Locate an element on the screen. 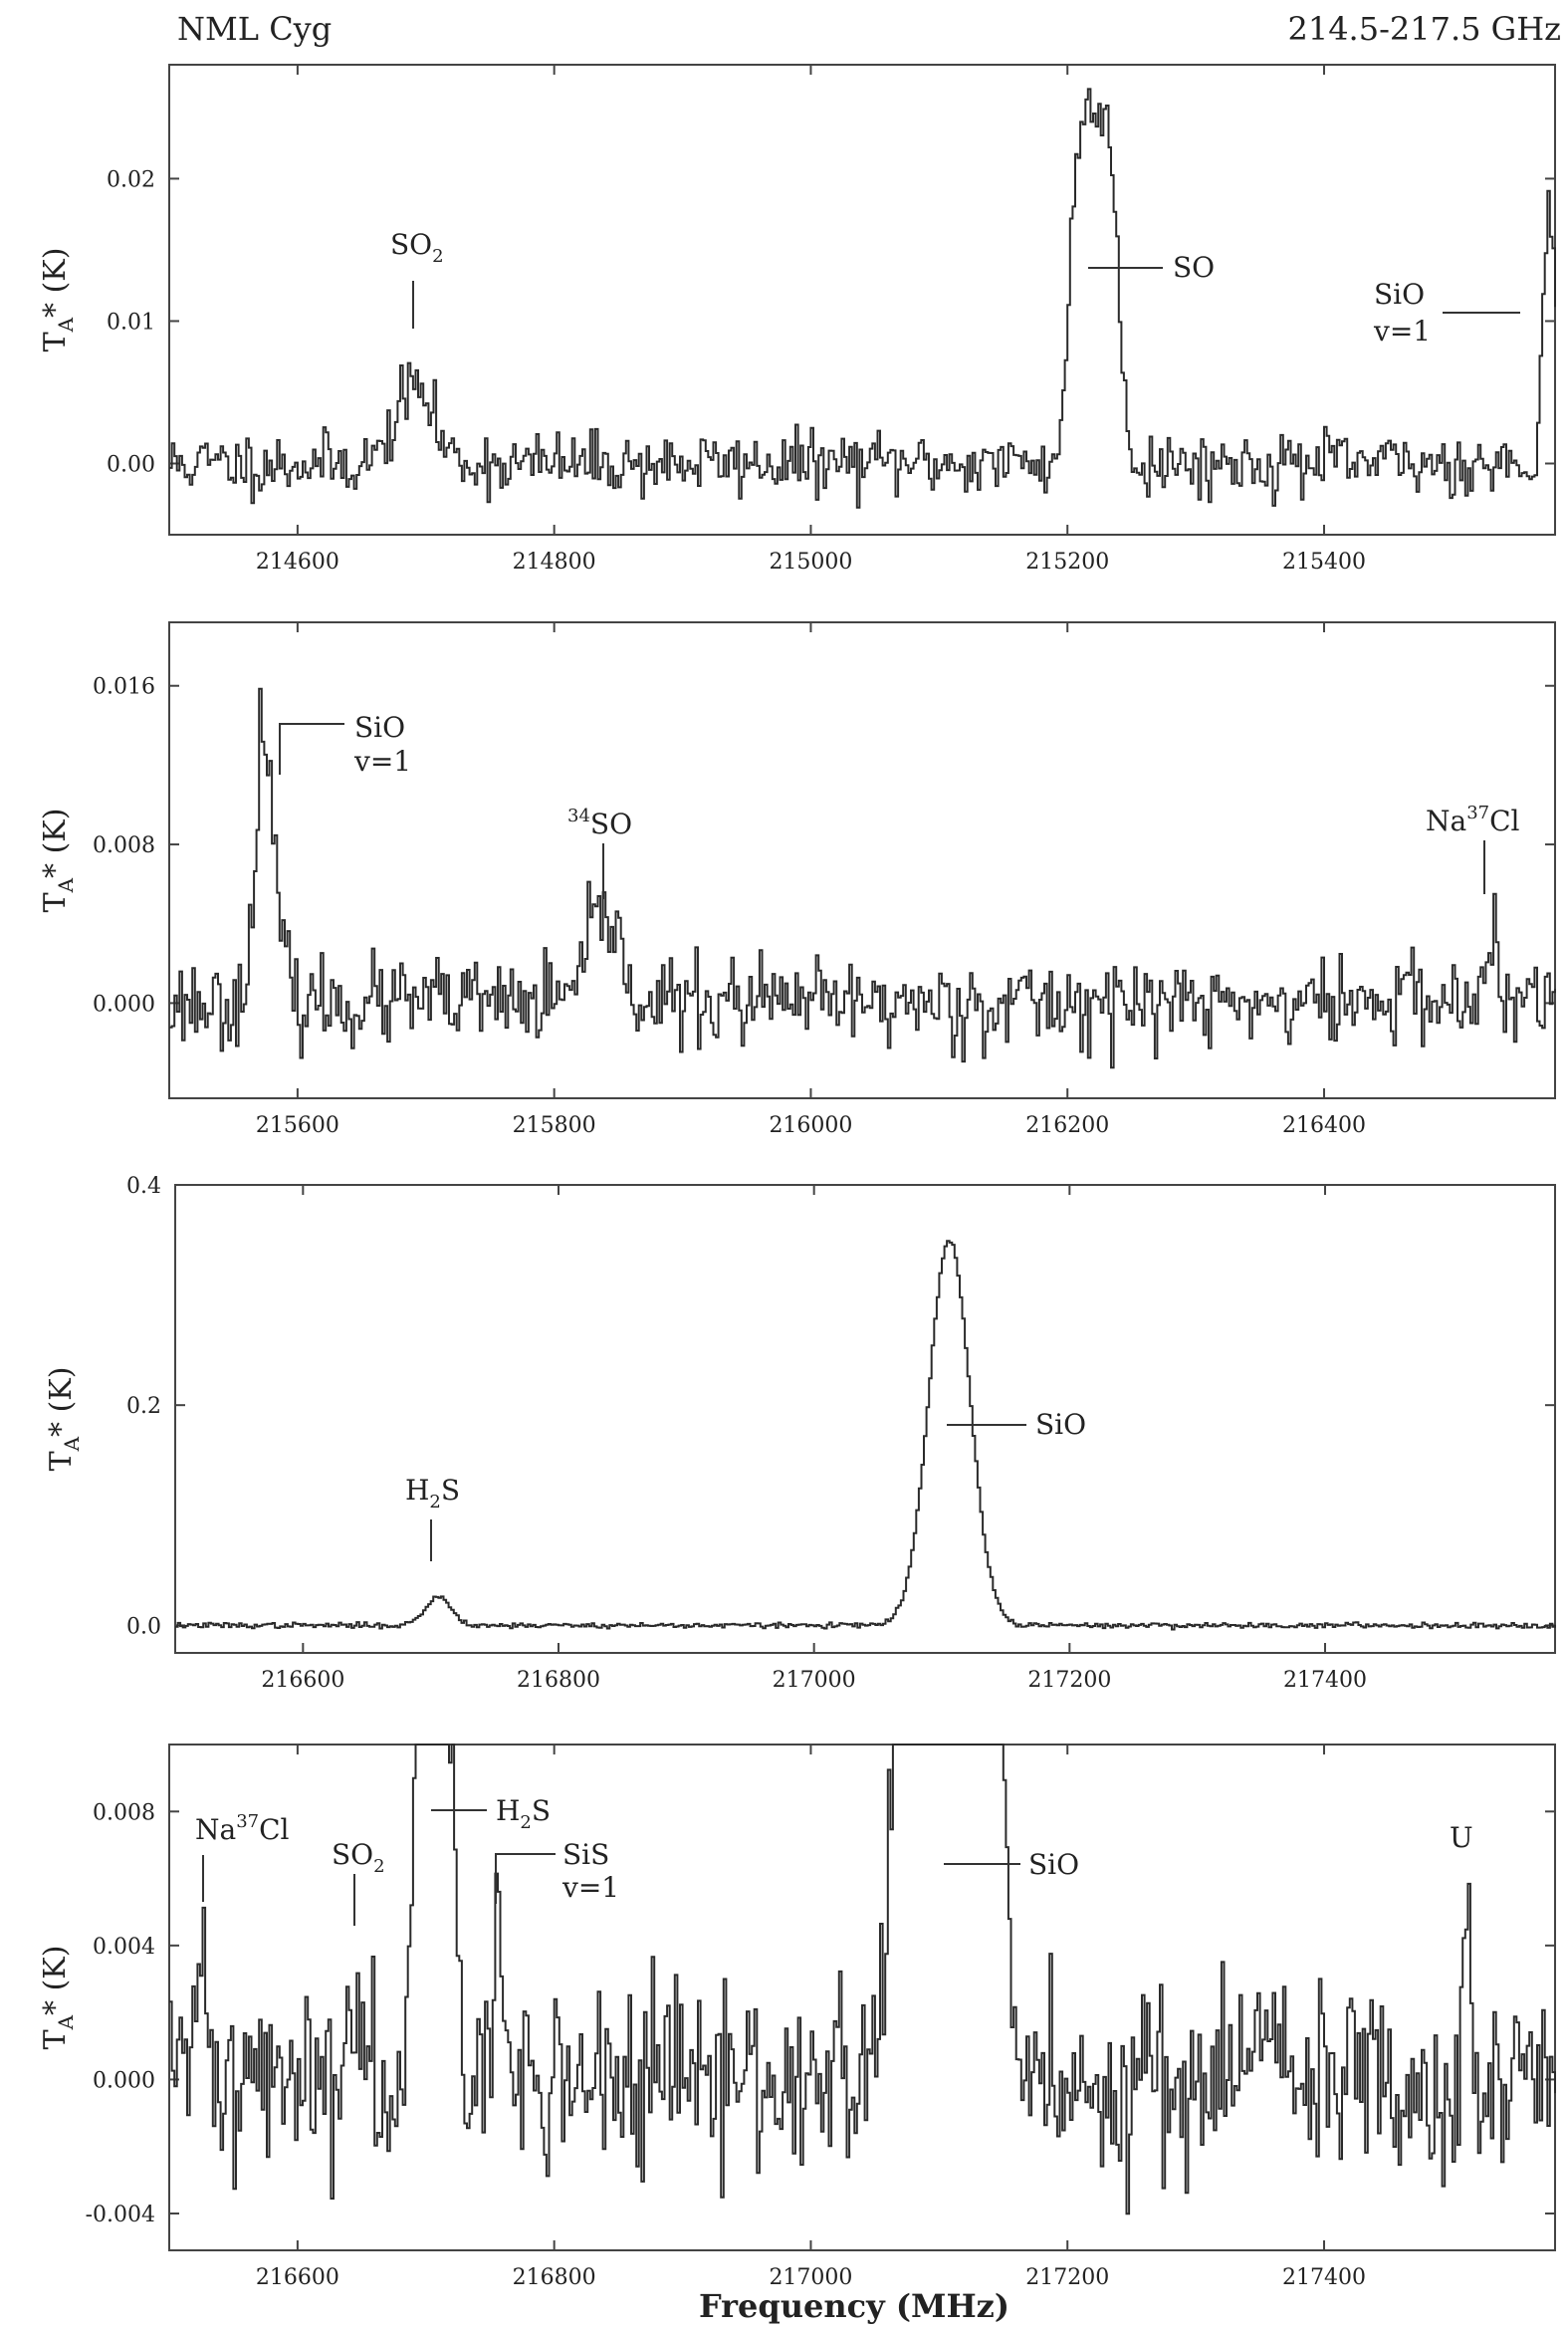 This screenshot has width=1568, height=2329. y-tick-label: 0.2 is located at coordinates (143, 1406).